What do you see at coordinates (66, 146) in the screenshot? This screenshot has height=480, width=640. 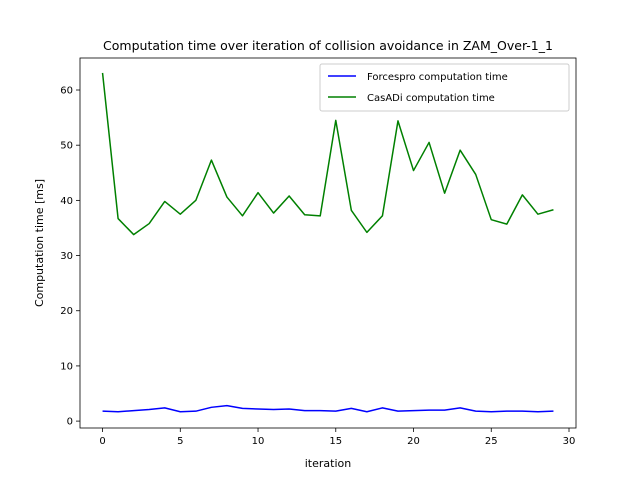 I see `y-tick-label: 50` at bounding box center [66, 146].